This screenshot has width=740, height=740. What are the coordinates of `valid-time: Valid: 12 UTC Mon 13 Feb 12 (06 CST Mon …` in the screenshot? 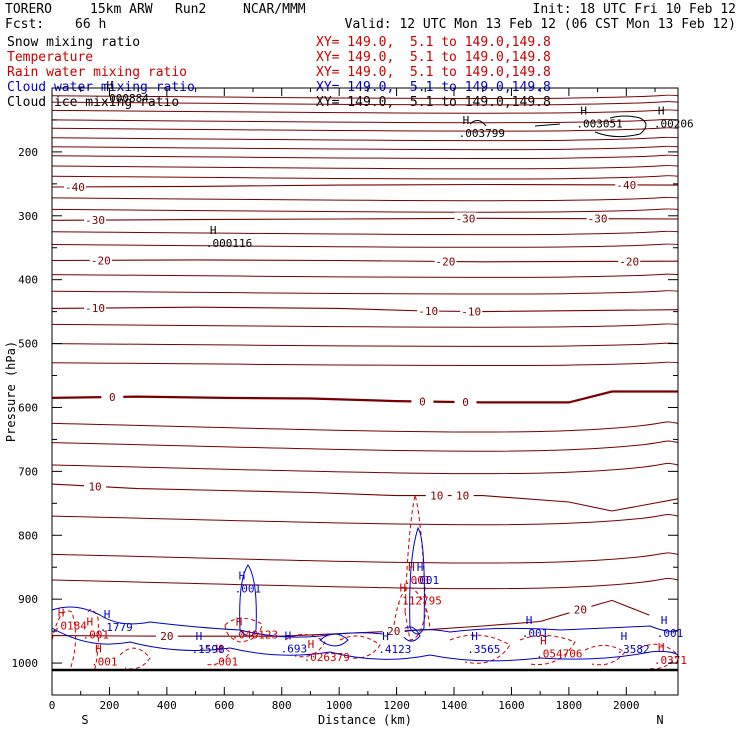 It's located at (540, 24).